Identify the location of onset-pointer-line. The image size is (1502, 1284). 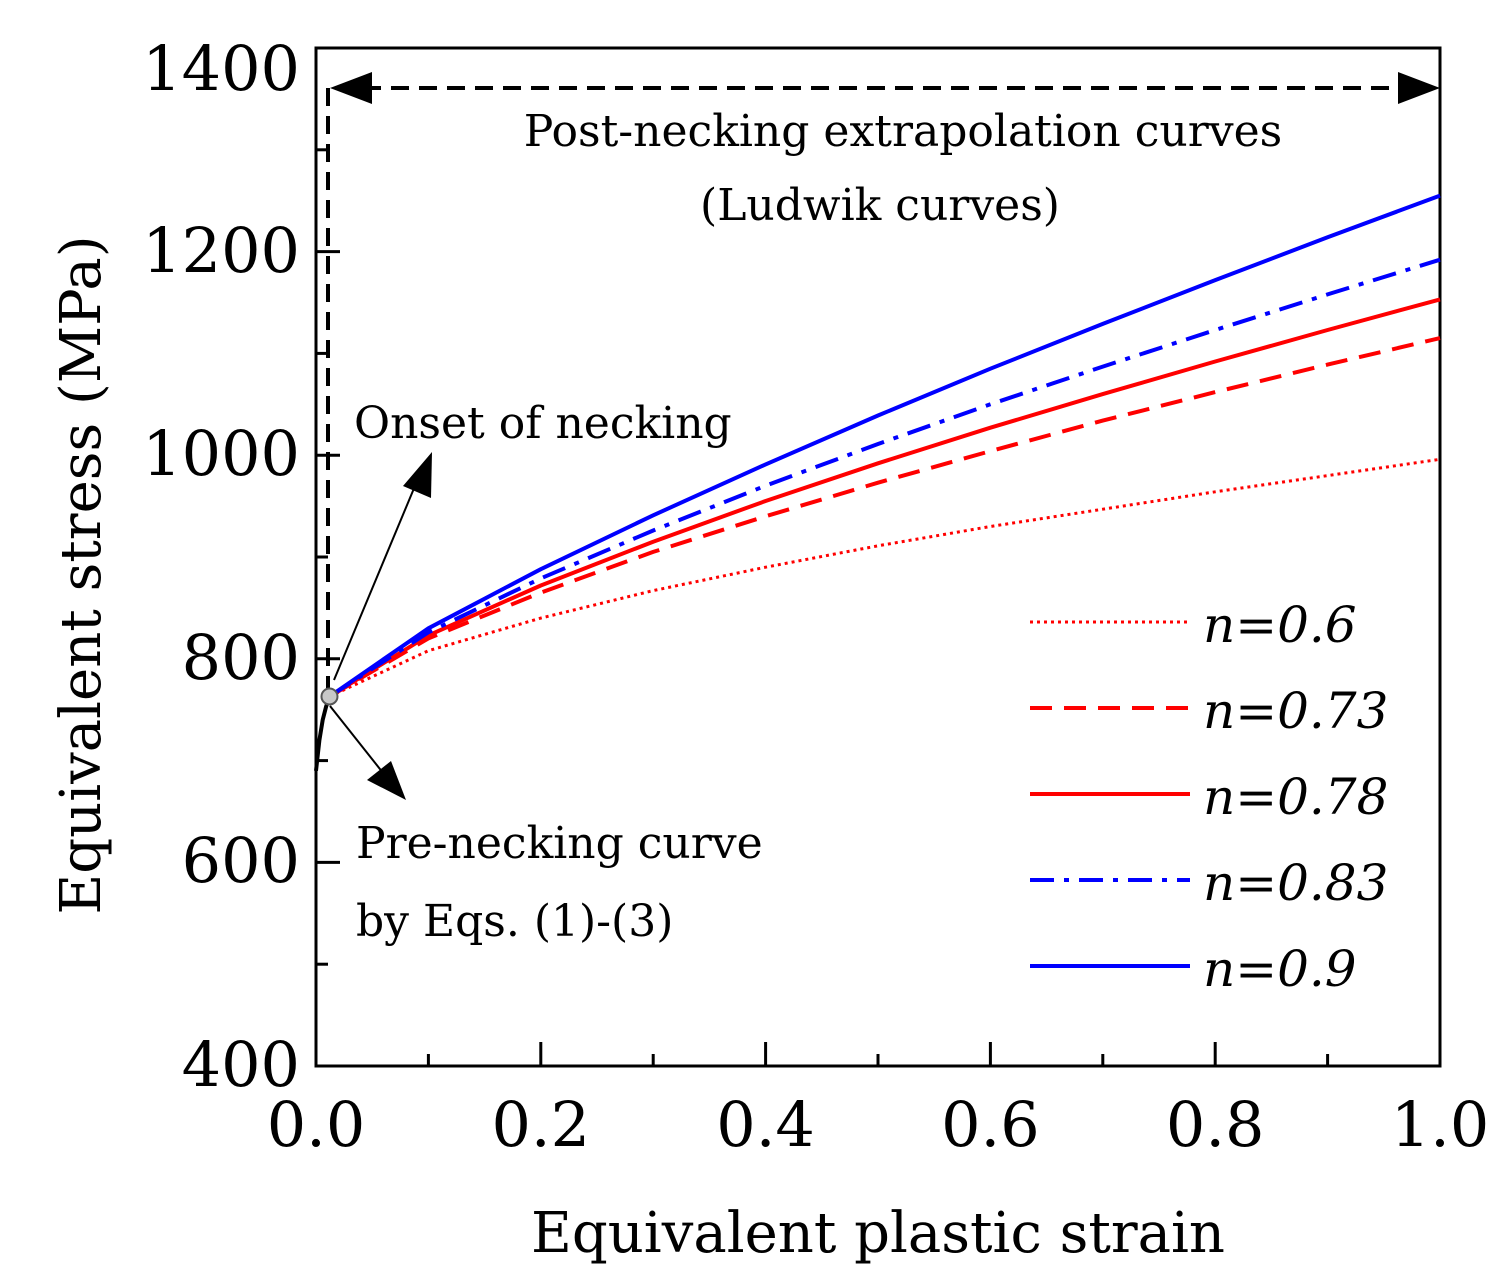
(379, 571).